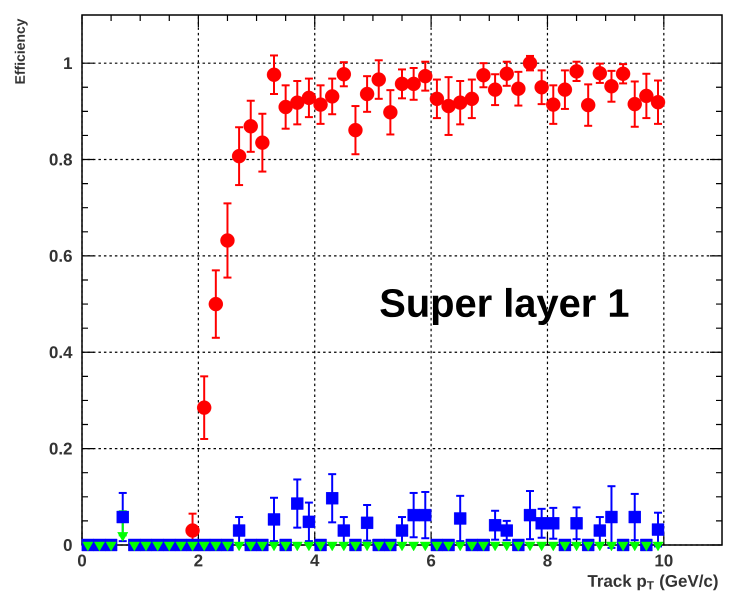  I want to click on y-tick-label: 0.8, so click(61, 160).